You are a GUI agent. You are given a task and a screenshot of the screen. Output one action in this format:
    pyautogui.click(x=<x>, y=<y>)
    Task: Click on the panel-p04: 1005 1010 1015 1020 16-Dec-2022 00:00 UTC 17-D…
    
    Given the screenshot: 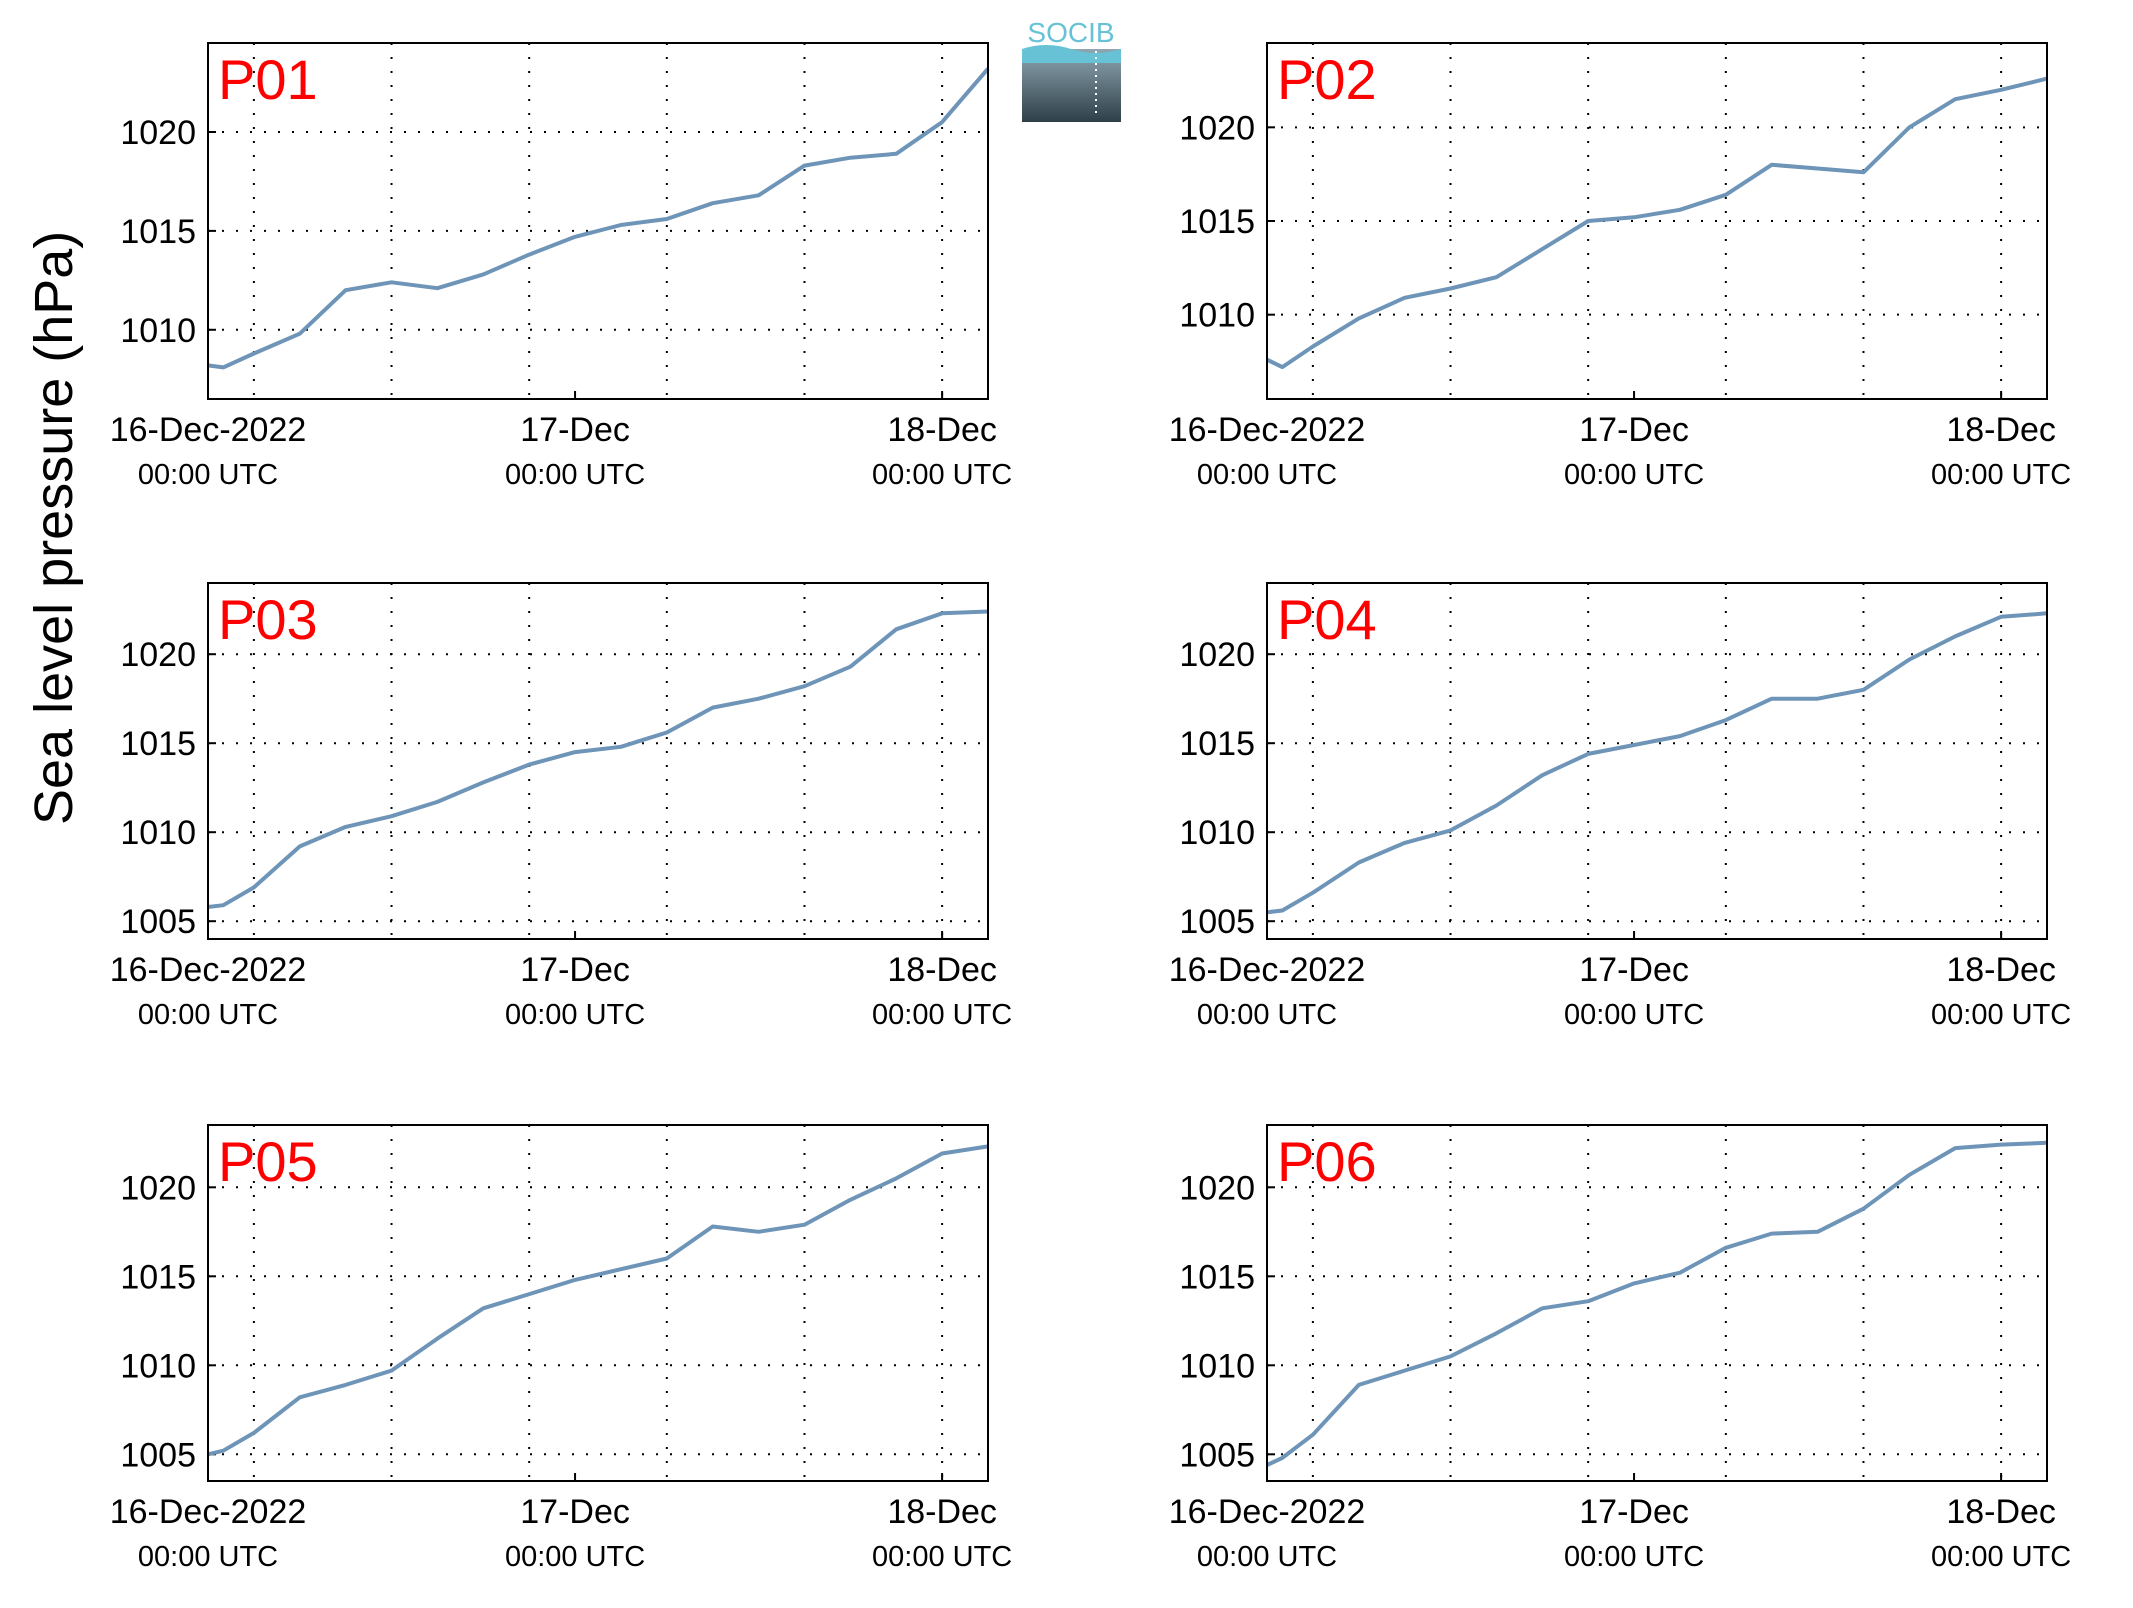 What is the action you would take?
    pyautogui.click(x=1620, y=806)
    